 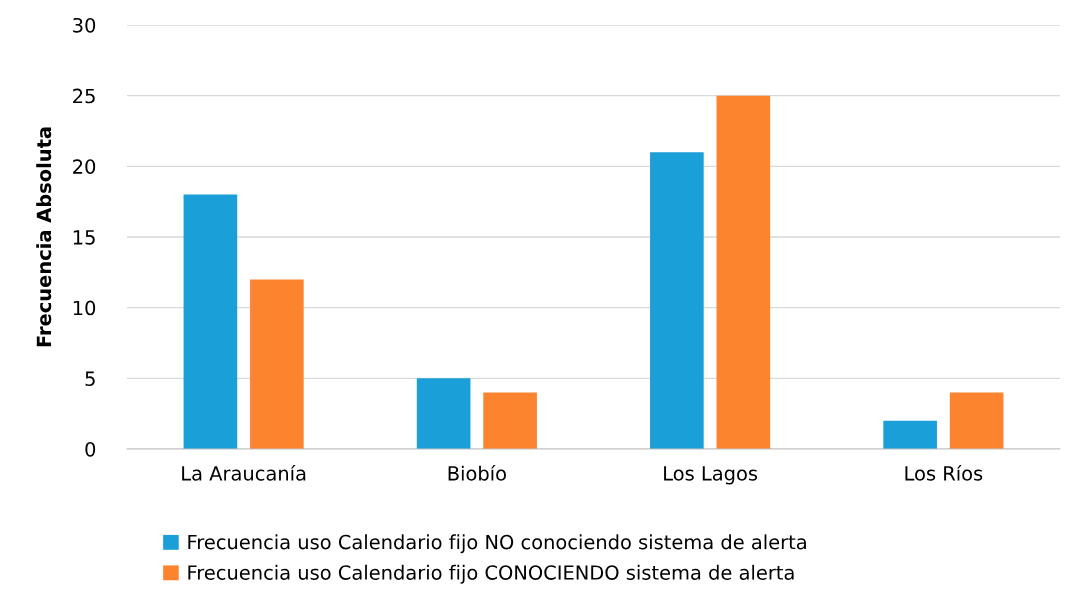 I want to click on y-tick-label: 20, so click(x=84, y=166).